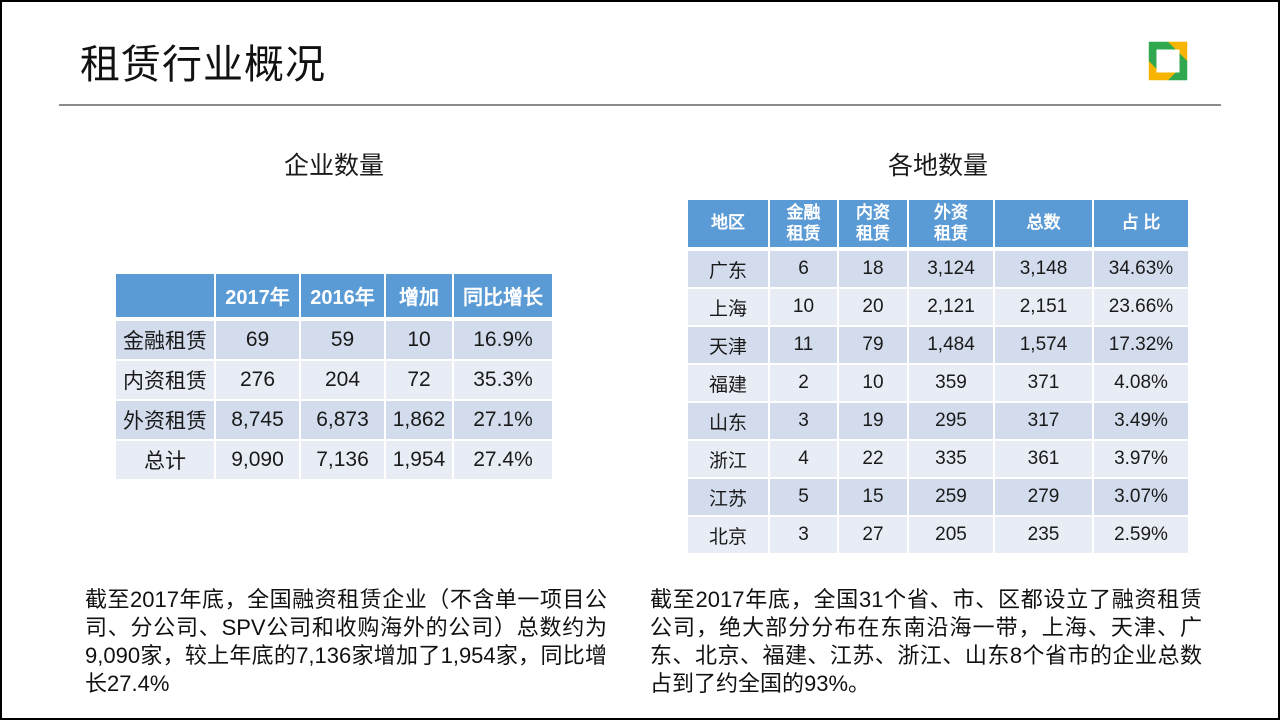  What do you see at coordinates (1141, 345) in the screenshot?
I see `table-cell: 17.32%` at bounding box center [1141, 345].